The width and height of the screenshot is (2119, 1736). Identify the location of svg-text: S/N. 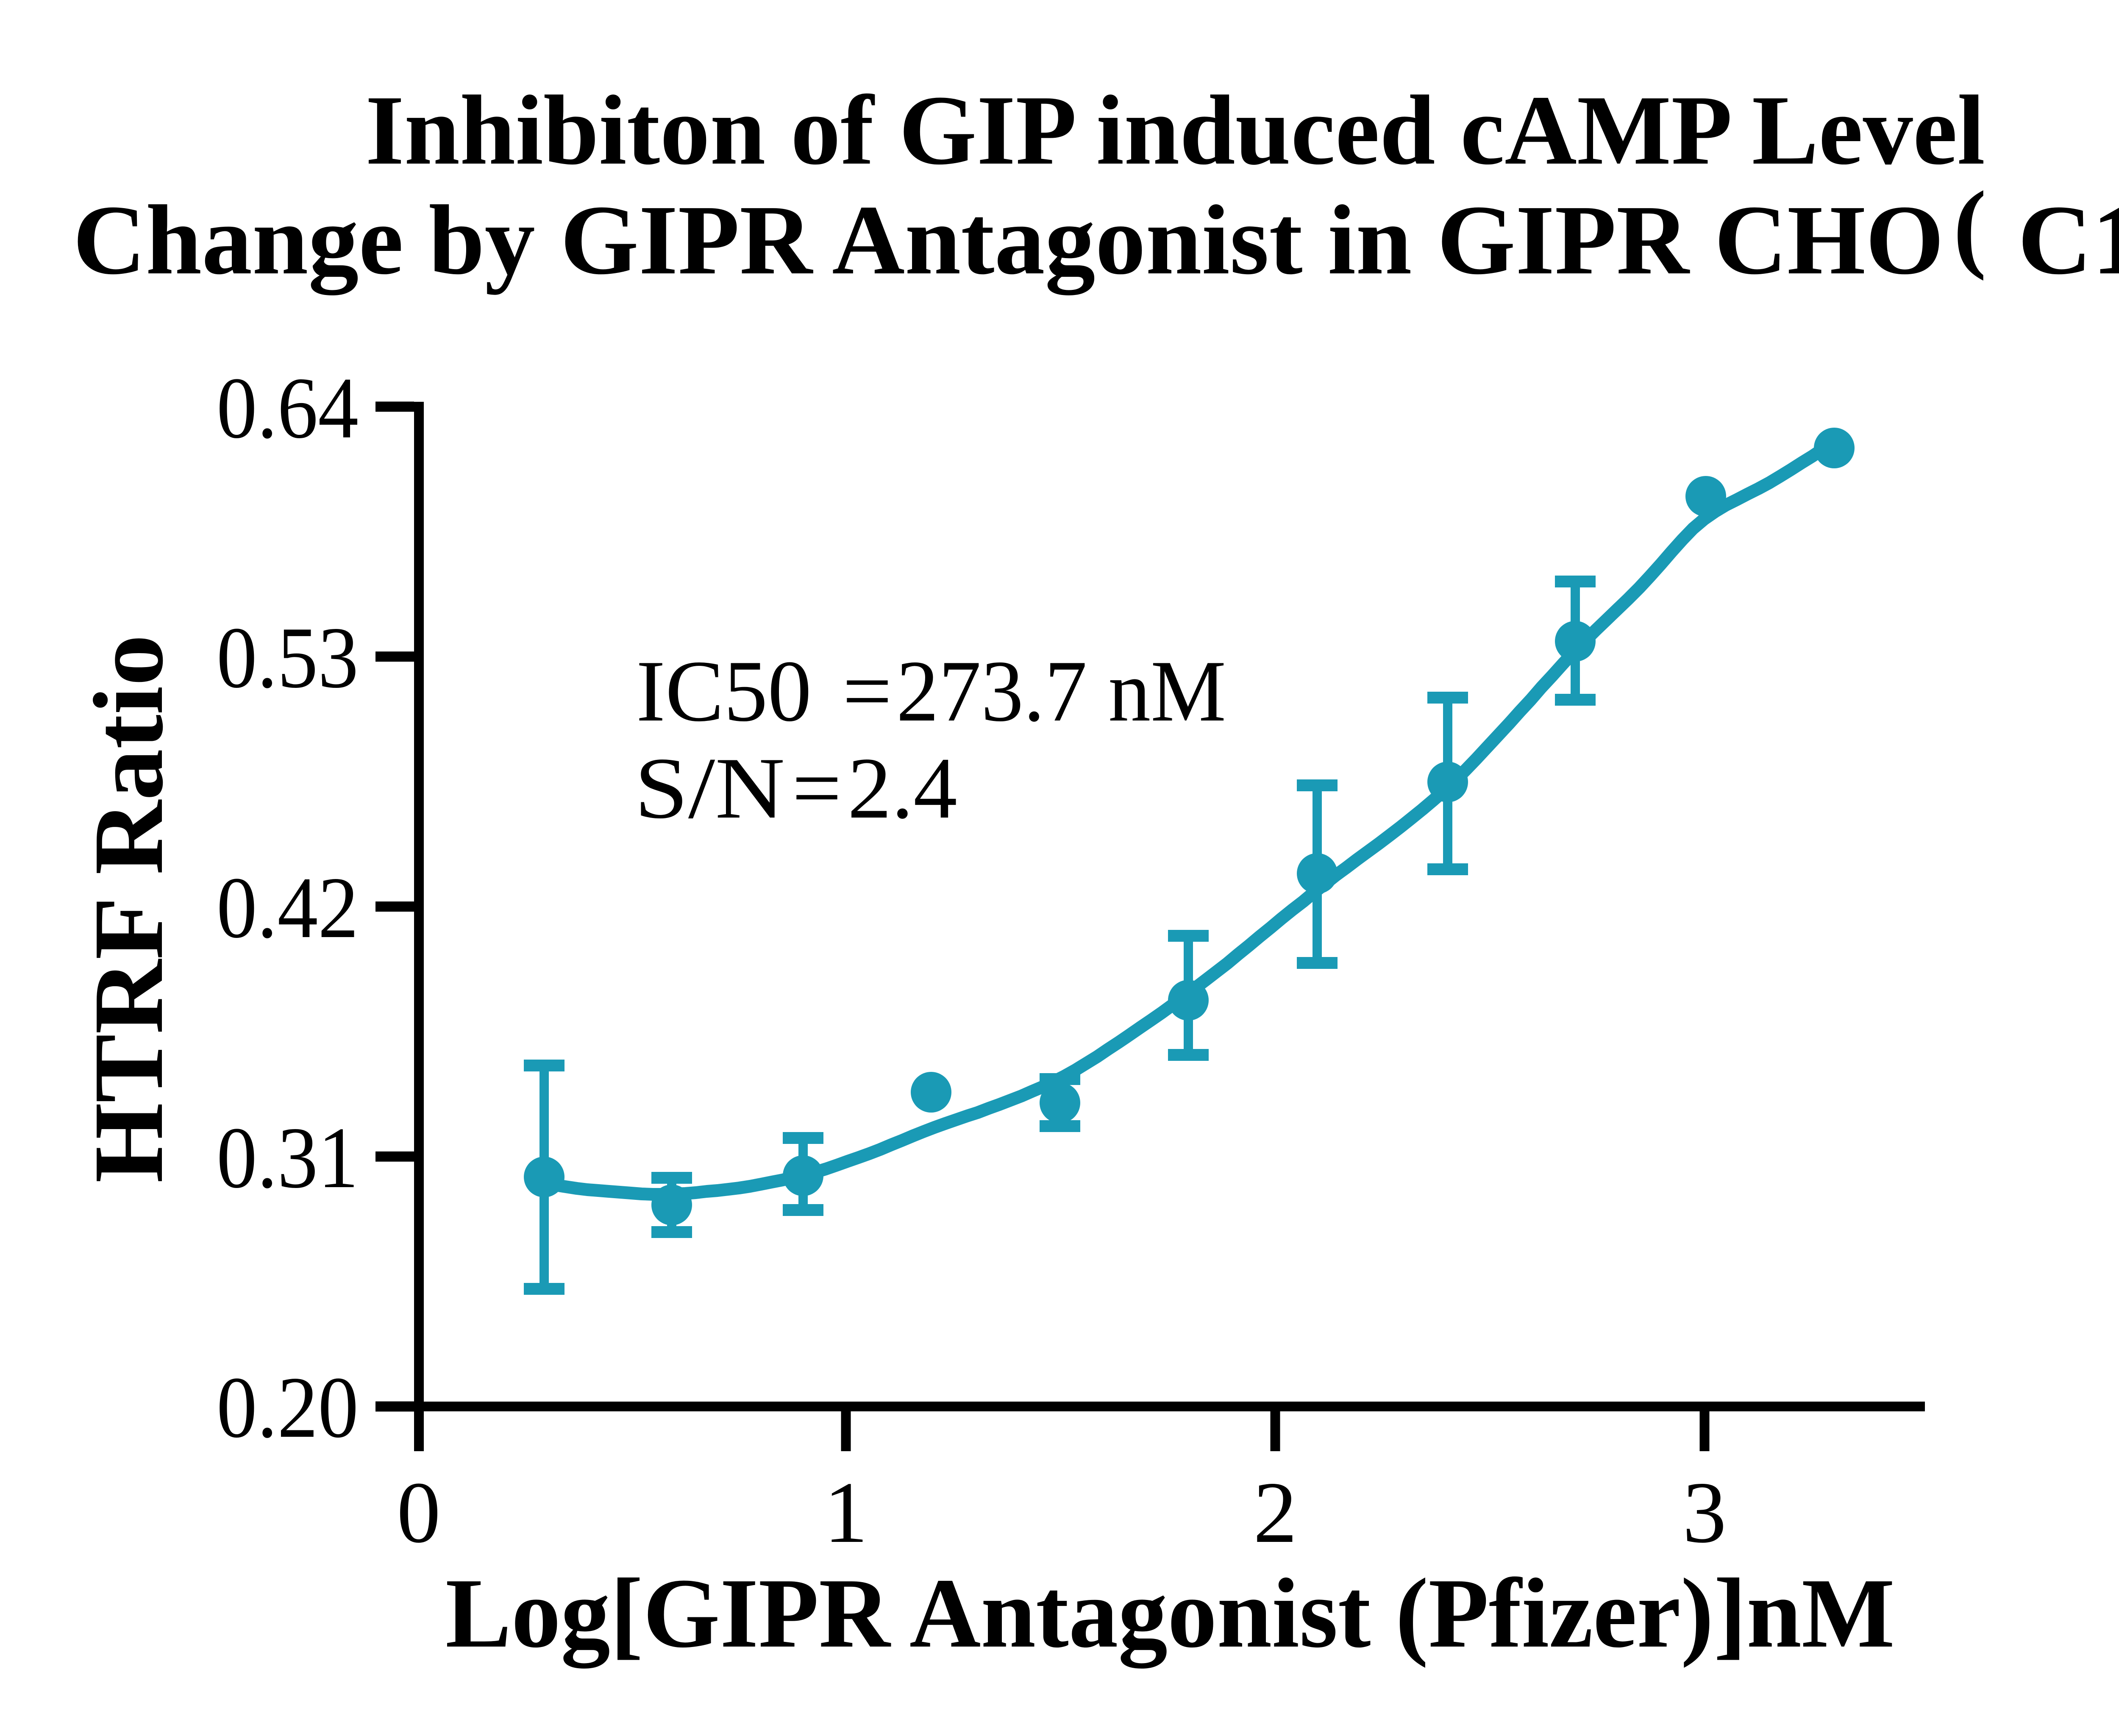
(710, 788).